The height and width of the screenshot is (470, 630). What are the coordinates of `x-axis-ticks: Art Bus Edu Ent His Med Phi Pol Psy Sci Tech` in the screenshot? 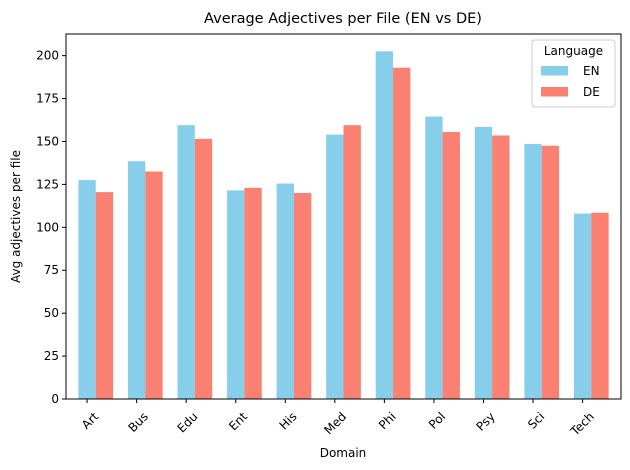 It's located at (338, 419).